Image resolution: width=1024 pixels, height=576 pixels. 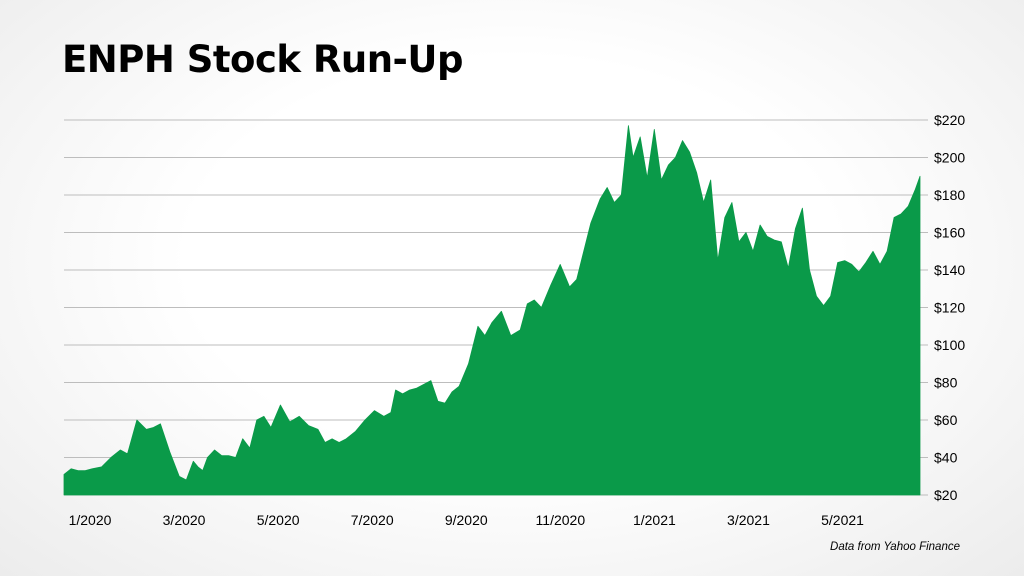 I want to click on y-tick-label: $40, so click(x=946, y=458).